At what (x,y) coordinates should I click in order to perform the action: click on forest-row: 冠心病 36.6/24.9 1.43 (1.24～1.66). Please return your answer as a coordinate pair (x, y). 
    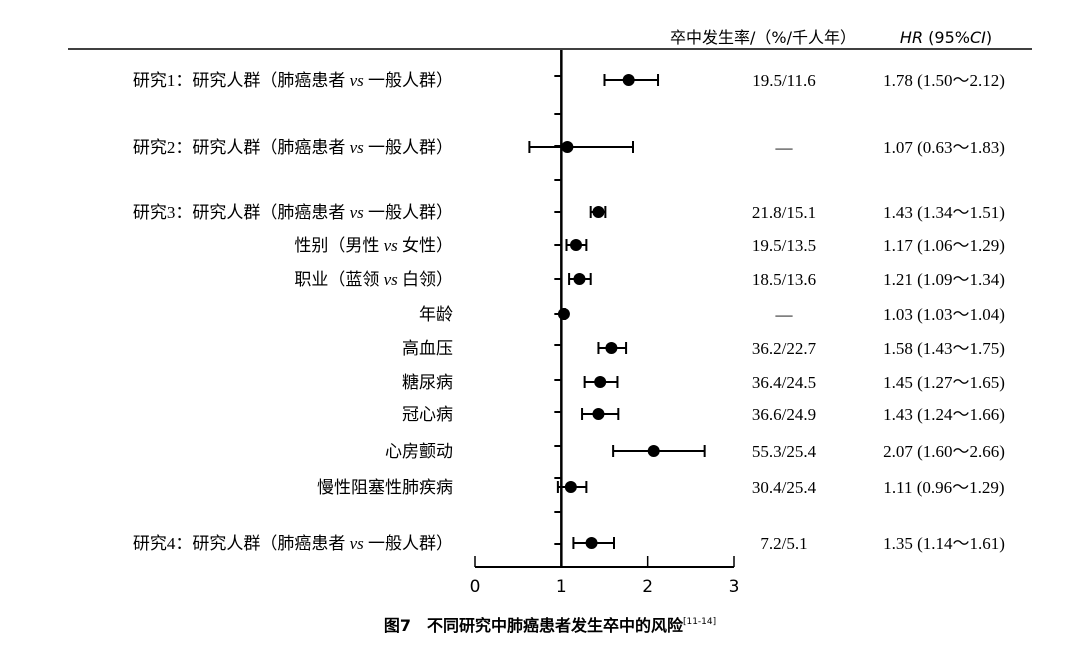
    Looking at the image, I should click on (703, 414).